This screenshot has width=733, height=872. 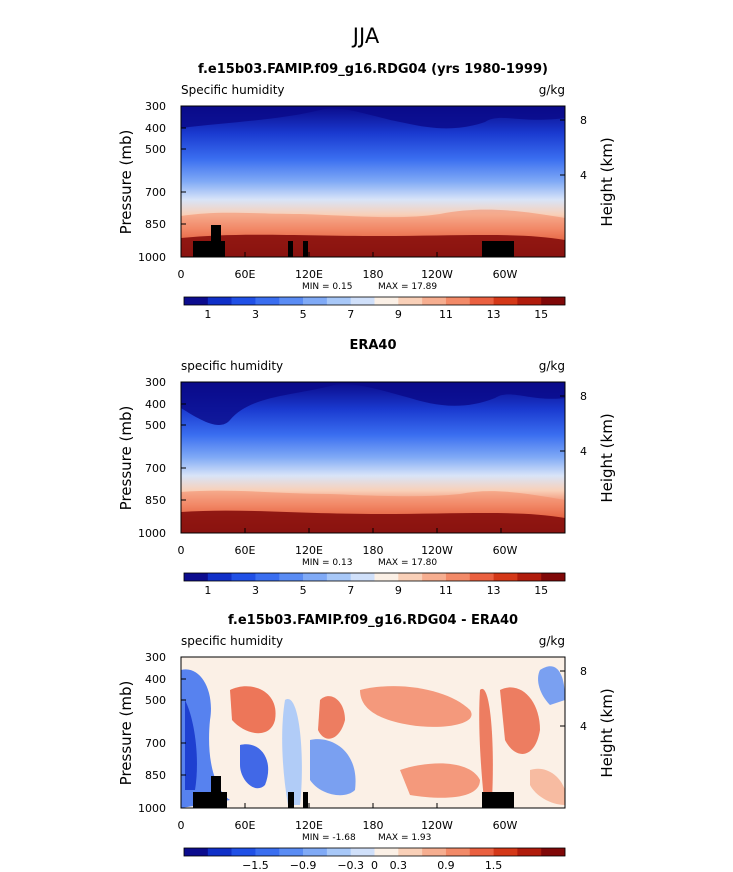 What do you see at coordinates (505, 550) in the screenshot?
I see `tick-label: 60W` at bounding box center [505, 550].